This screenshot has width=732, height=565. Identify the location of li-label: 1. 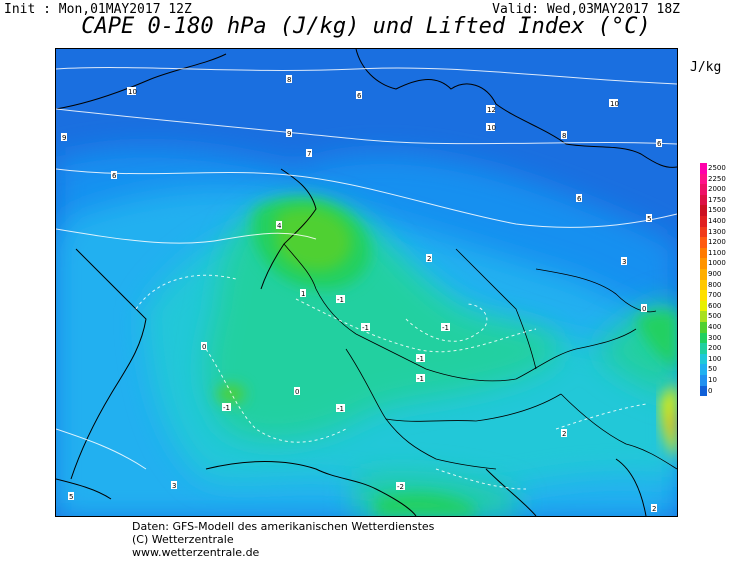
(303, 293).